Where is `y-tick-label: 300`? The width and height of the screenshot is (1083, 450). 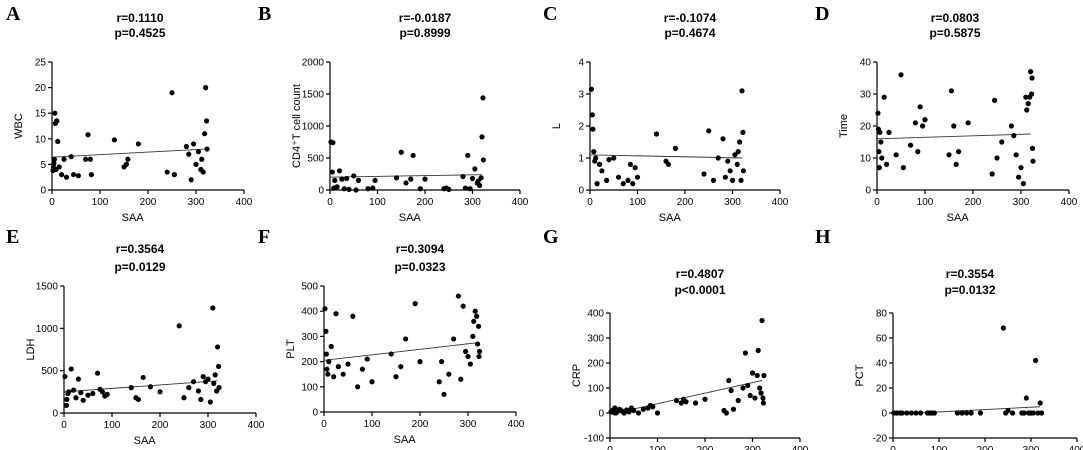
y-tick-label: 300 is located at coordinates (309, 337).